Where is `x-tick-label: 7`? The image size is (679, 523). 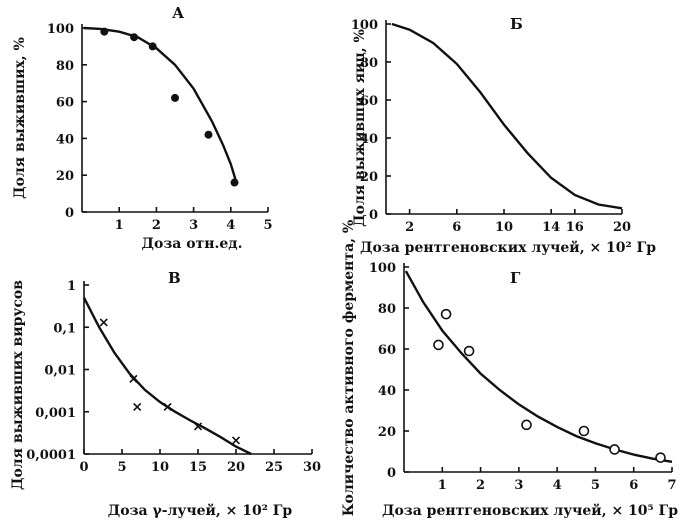 x-tick-label: 7 is located at coordinates (671, 485).